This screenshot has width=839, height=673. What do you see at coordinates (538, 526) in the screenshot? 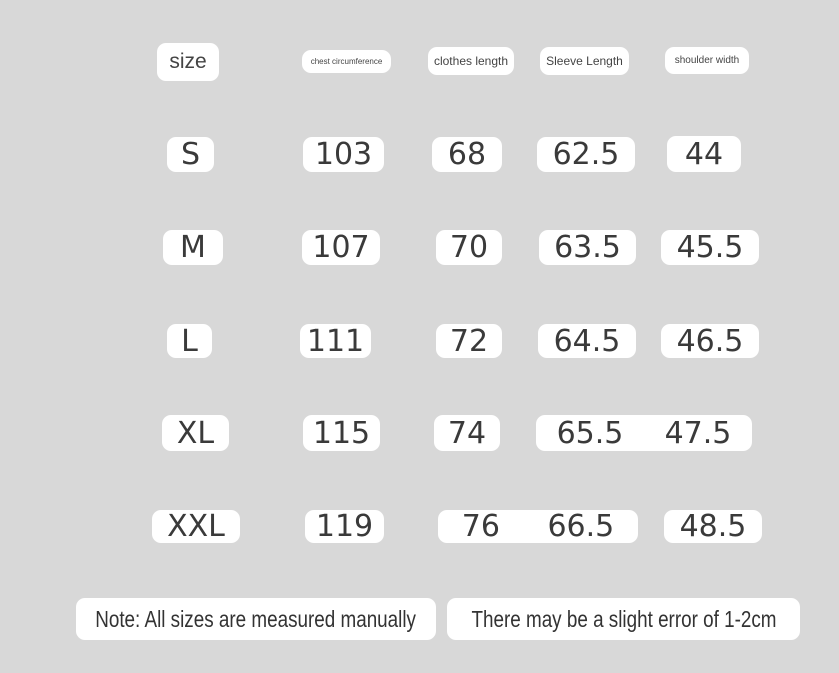
I see `length-sleeve-cell: 76 66.5` at bounding box center [538, 526].